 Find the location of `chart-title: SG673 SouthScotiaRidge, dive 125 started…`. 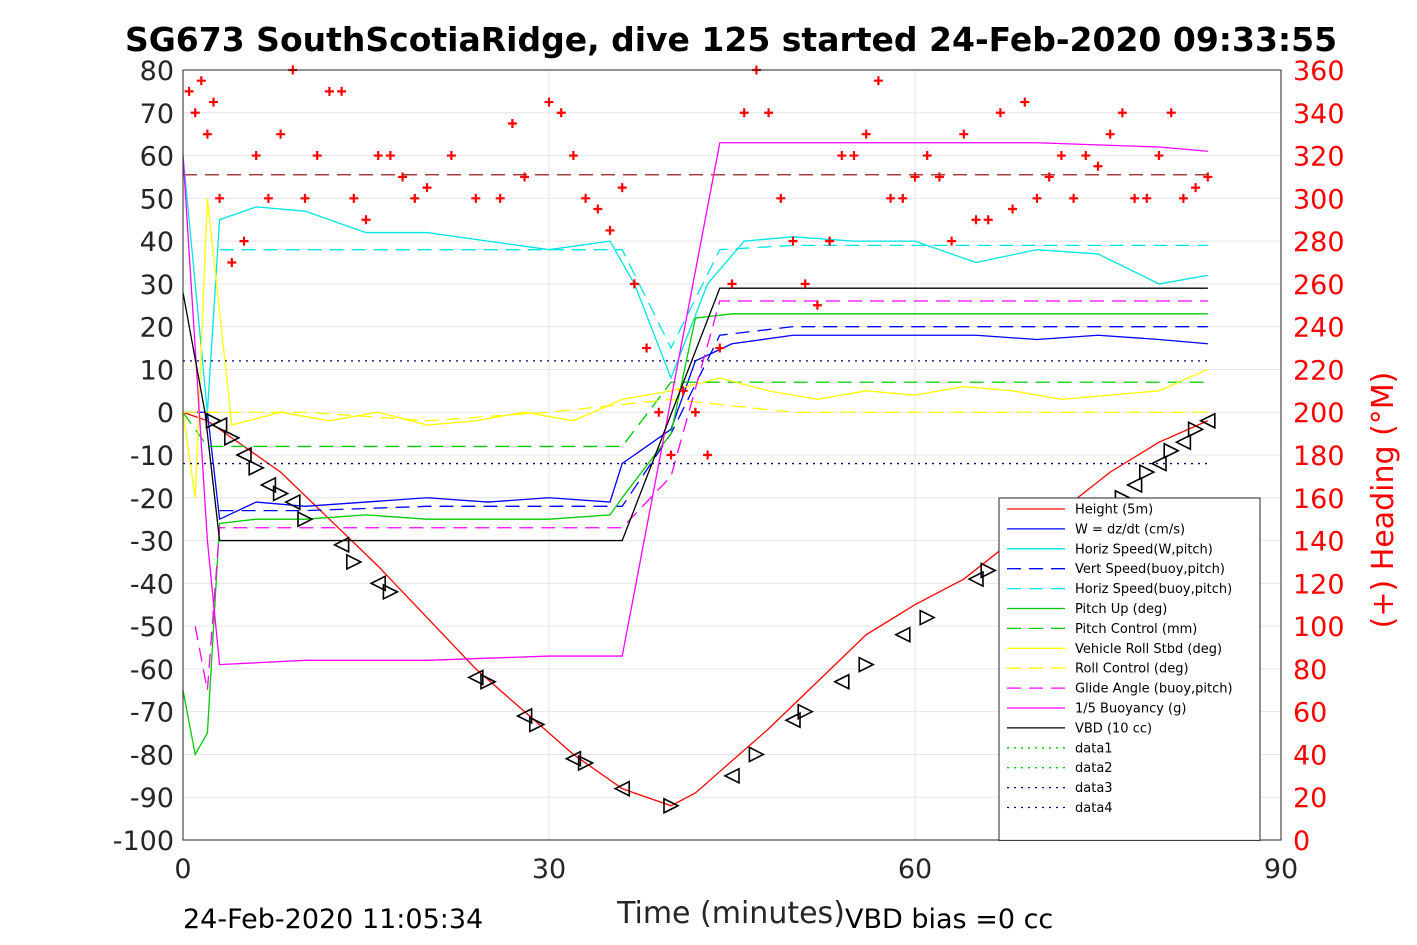

chart-title: SG673 SouthScotiaRidge, dive 125 started… is located at coordinates (731, 39).